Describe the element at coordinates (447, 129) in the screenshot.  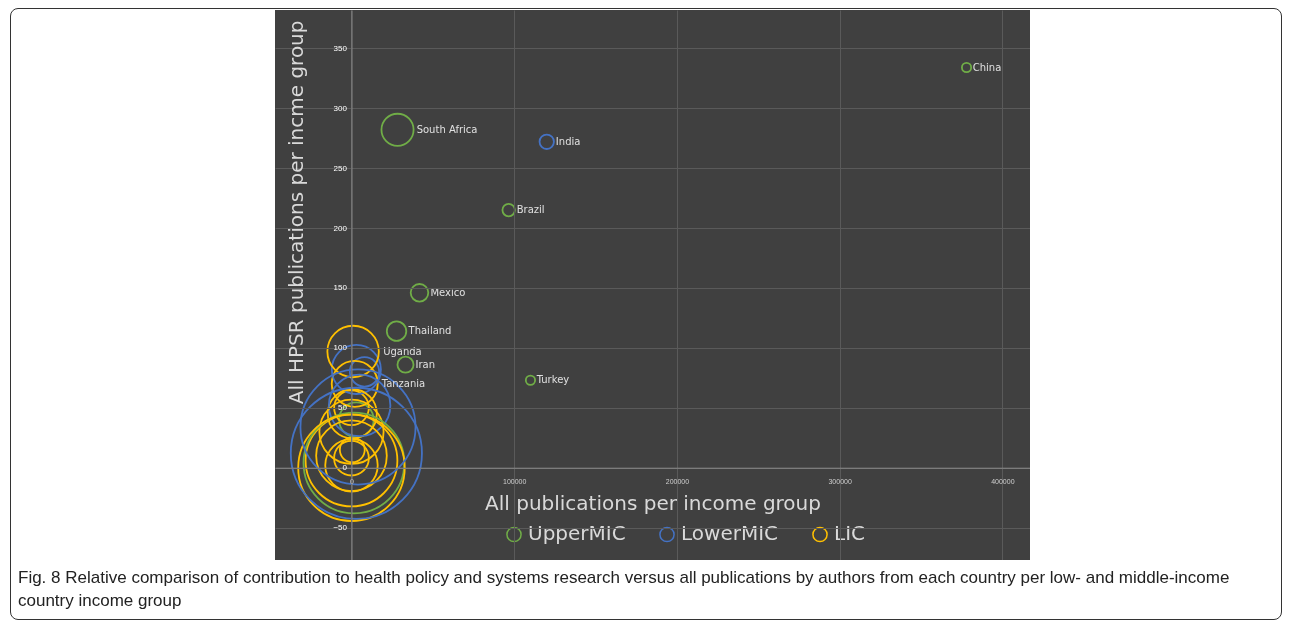
I see `annotation: South Africa` at that location.